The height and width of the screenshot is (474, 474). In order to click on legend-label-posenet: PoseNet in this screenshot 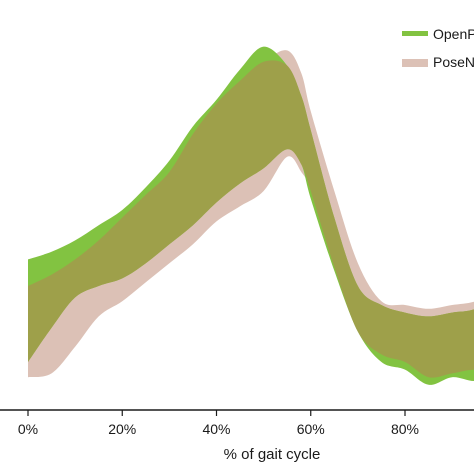, I will do `click(453, 62)`.